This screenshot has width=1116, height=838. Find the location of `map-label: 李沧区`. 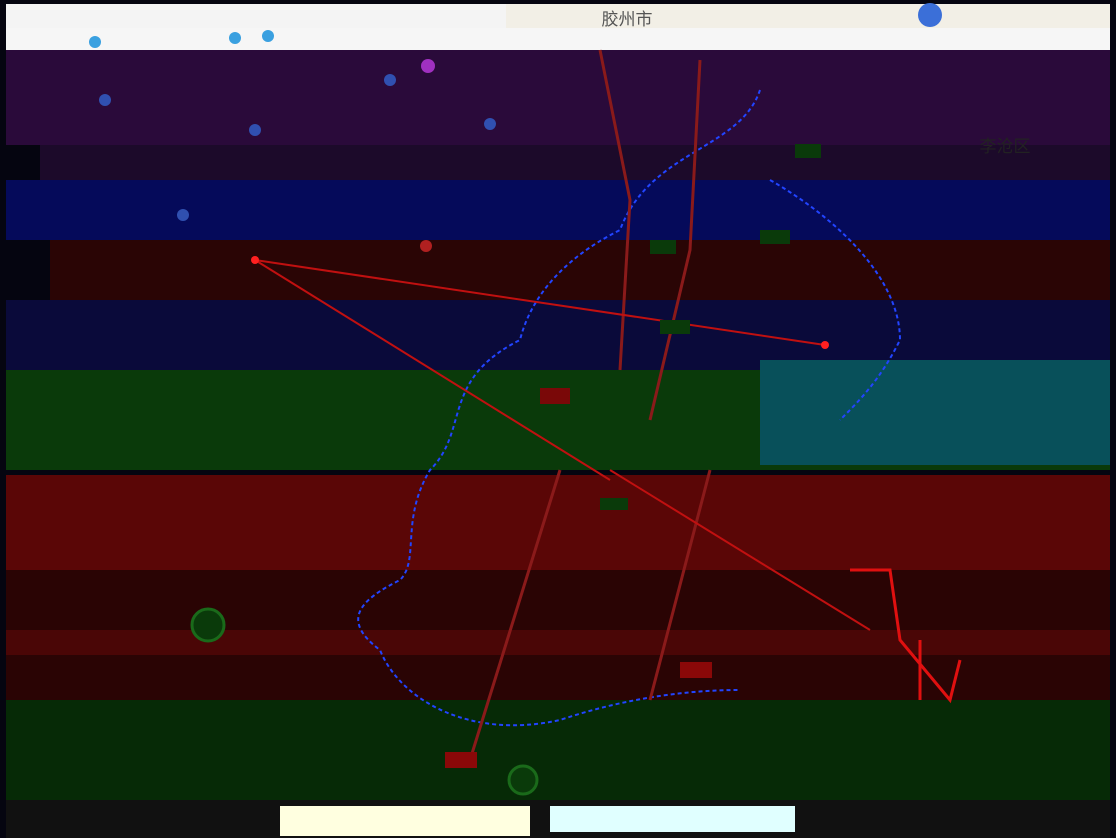

map-label: 李沧区 is located at coordinates (1005, 147).